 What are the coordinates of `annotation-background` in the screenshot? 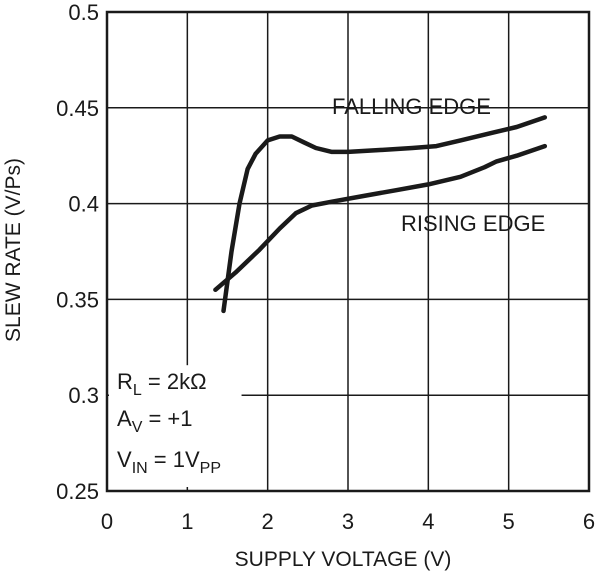 It's located at (175, 426).